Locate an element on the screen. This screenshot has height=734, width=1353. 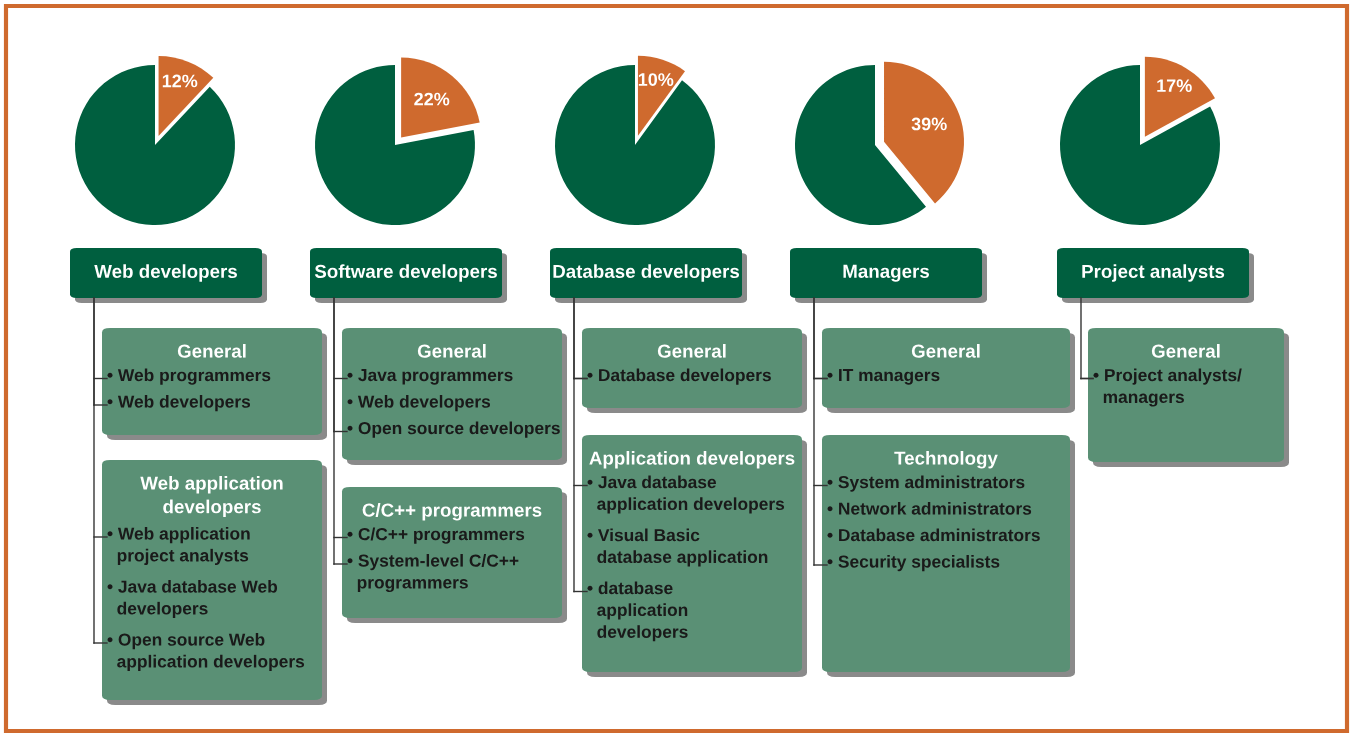
text: Managers is located at coordinates (886, 273).